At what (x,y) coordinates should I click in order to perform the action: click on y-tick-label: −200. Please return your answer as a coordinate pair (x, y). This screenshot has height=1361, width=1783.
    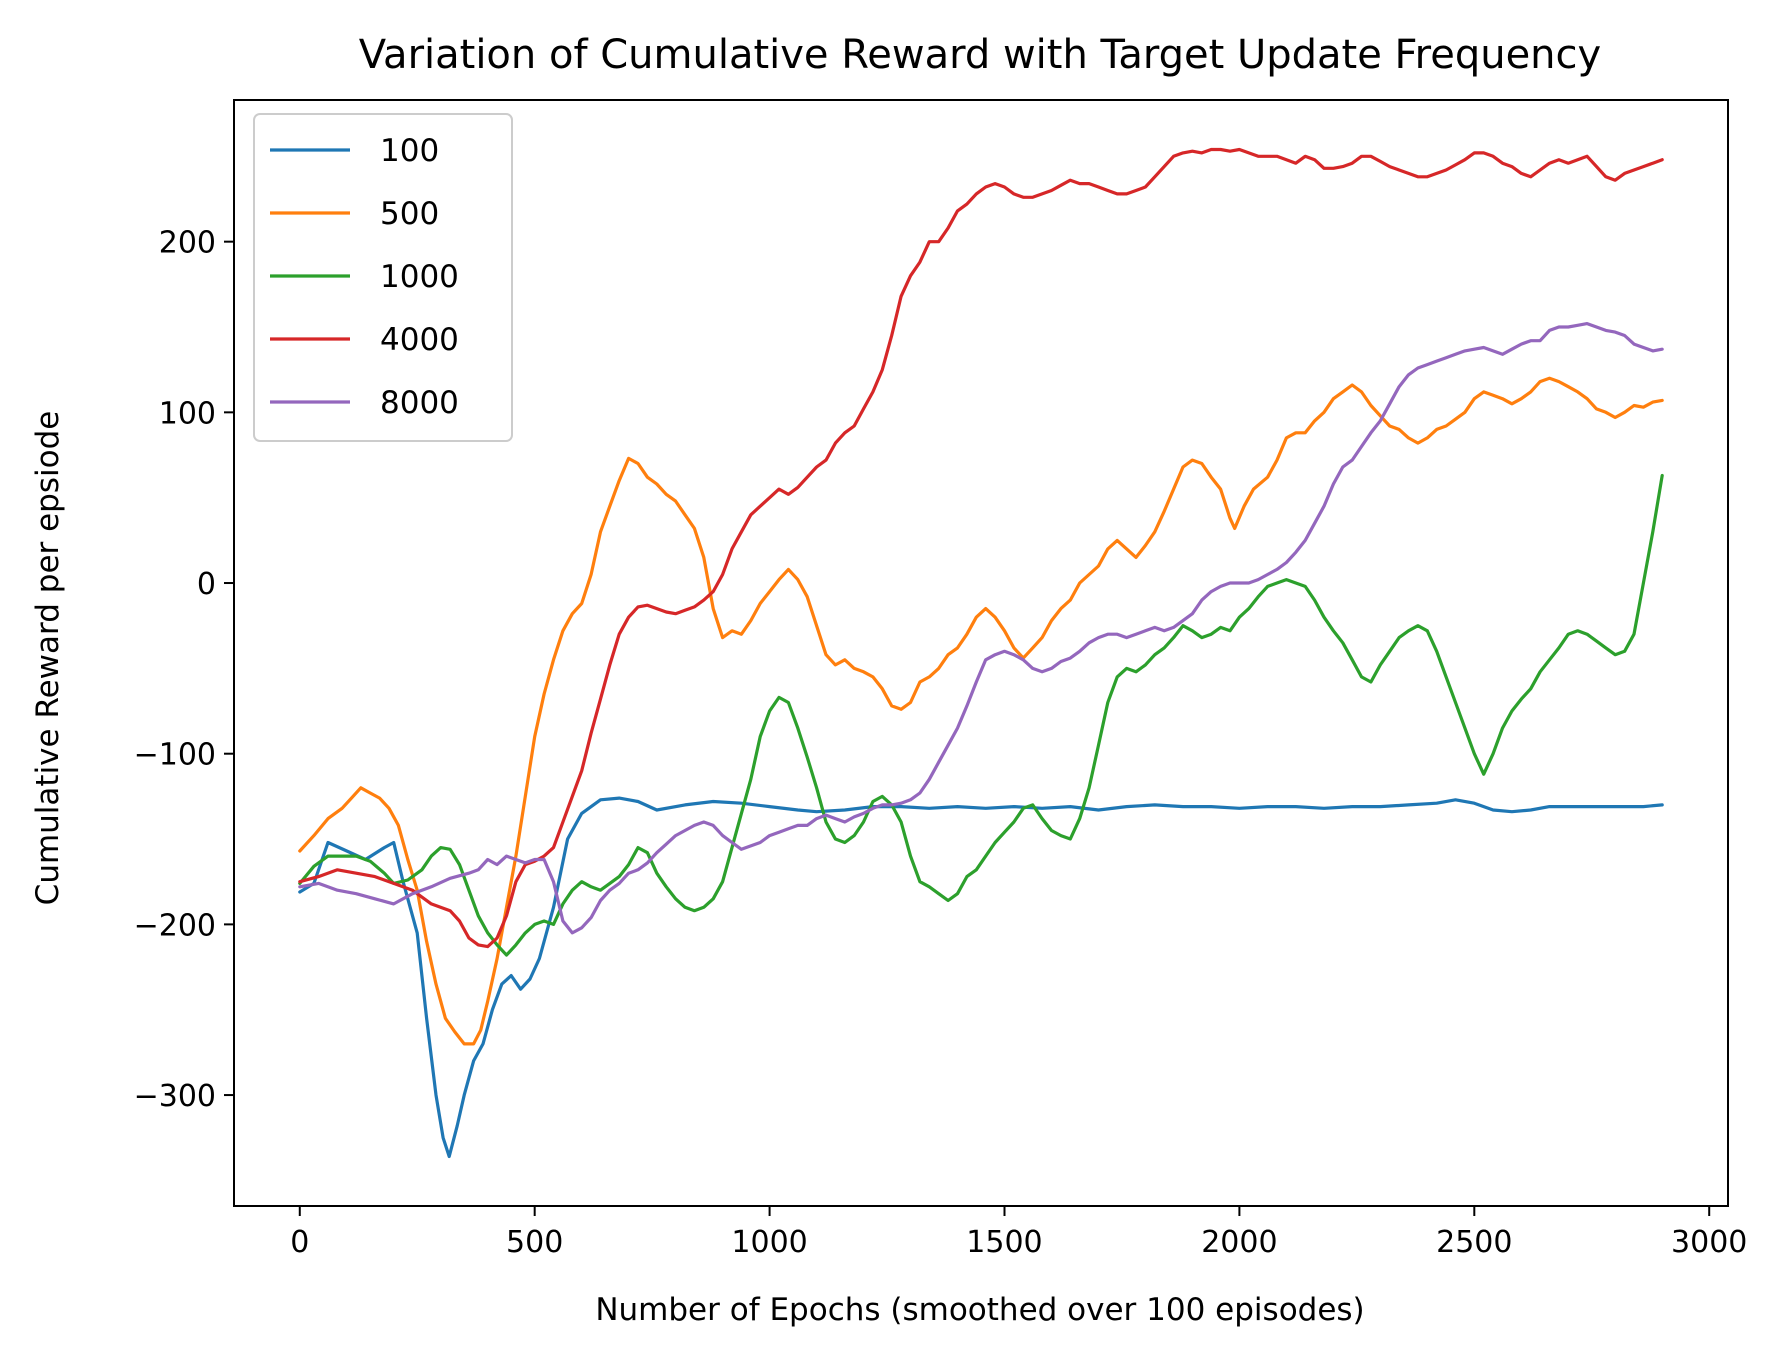
    Looking at the image, I should click on (175, 925).